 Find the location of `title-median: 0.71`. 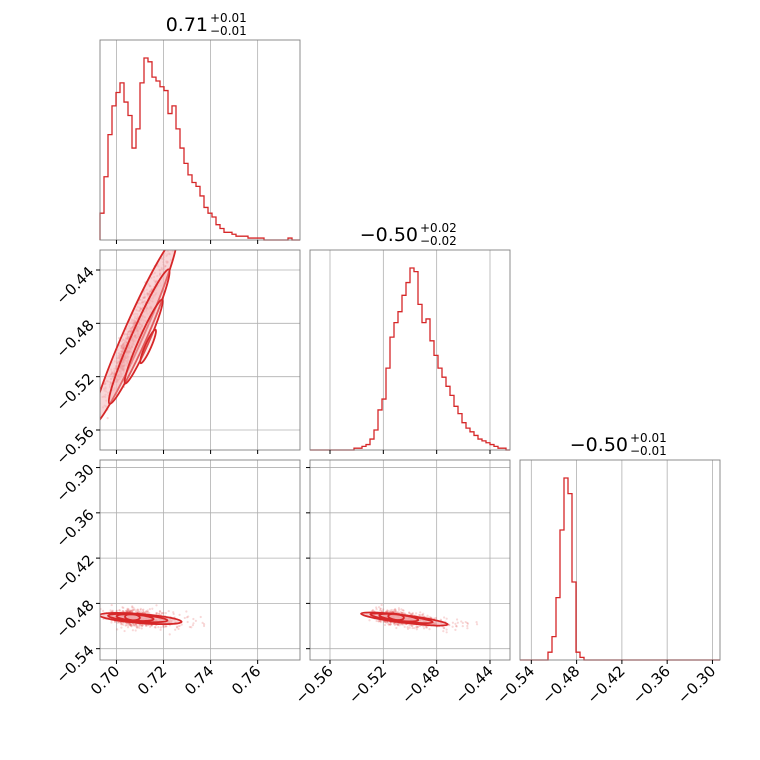

title-median: 0.71 is located at coordinates (187, 25).